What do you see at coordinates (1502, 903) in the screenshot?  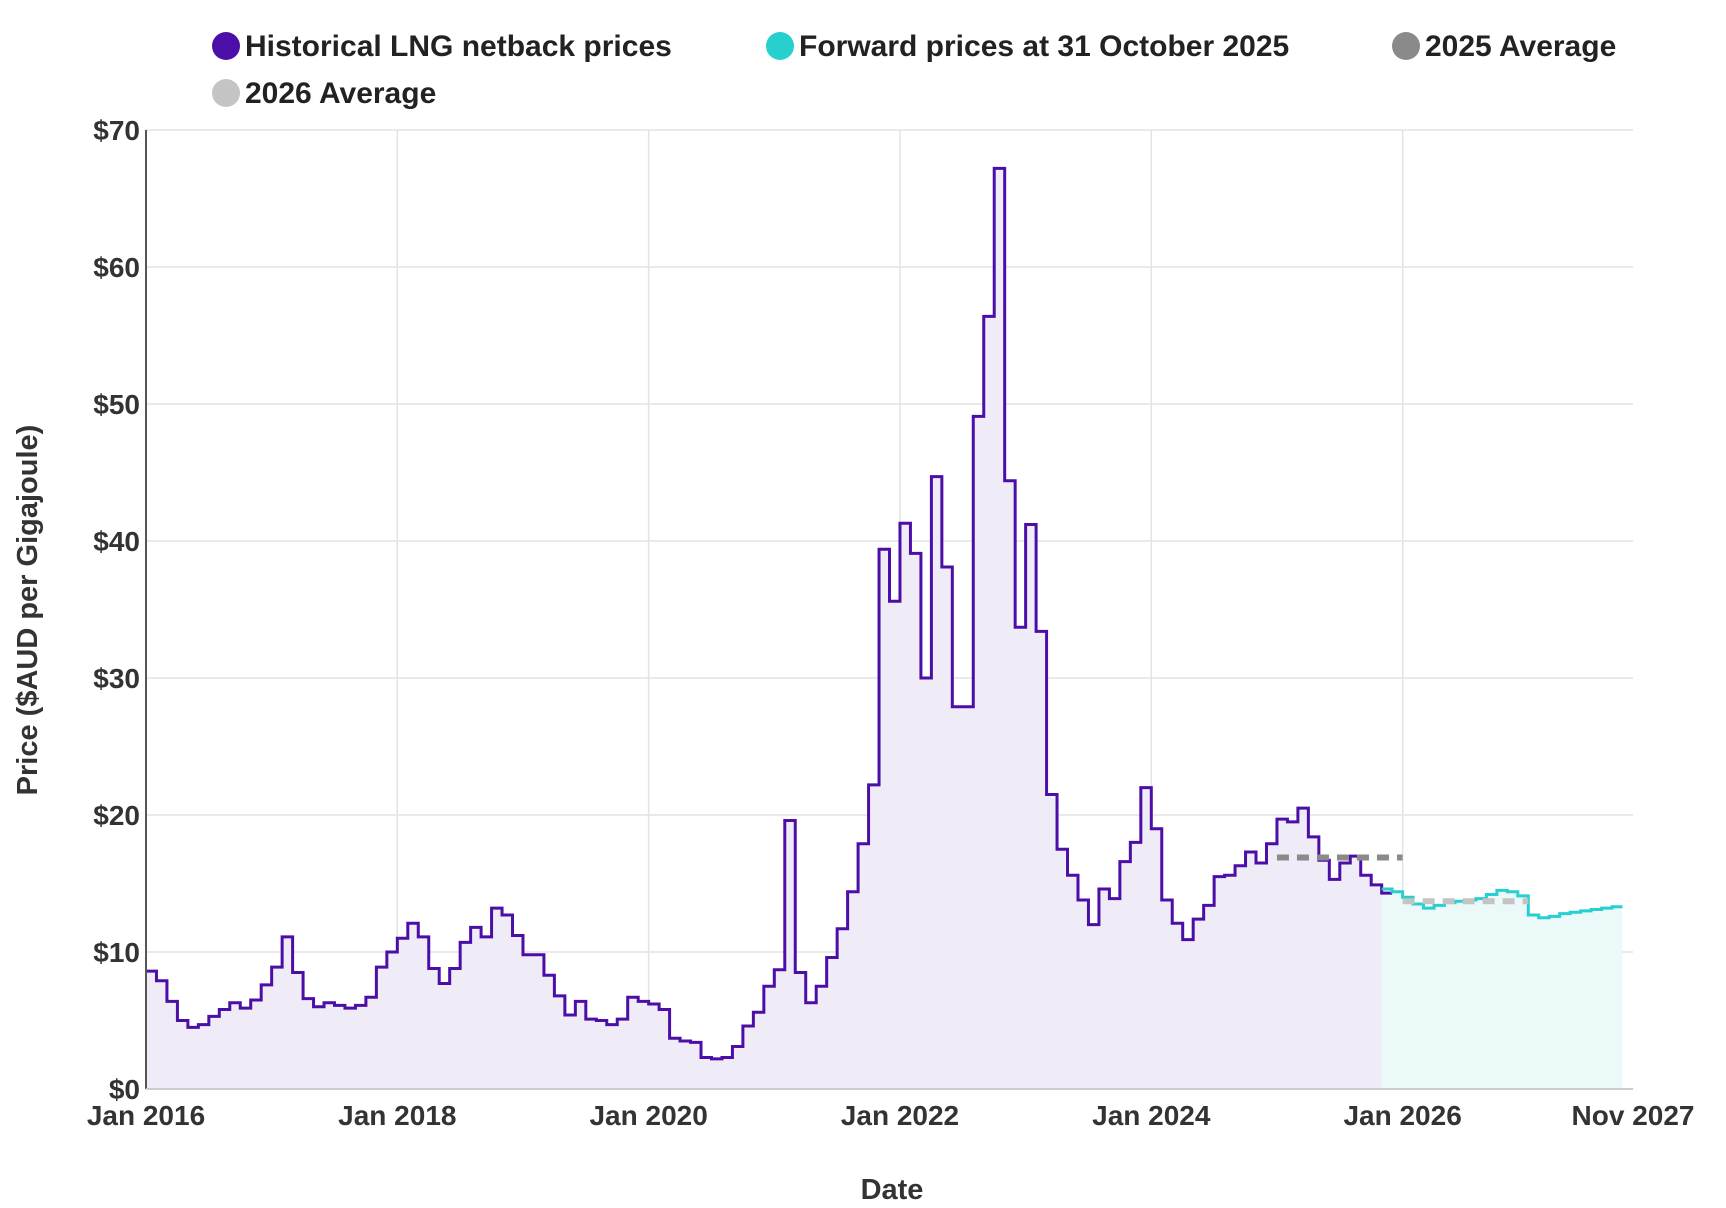 I see `forward-price-line` at bounding box center [1502, 903].